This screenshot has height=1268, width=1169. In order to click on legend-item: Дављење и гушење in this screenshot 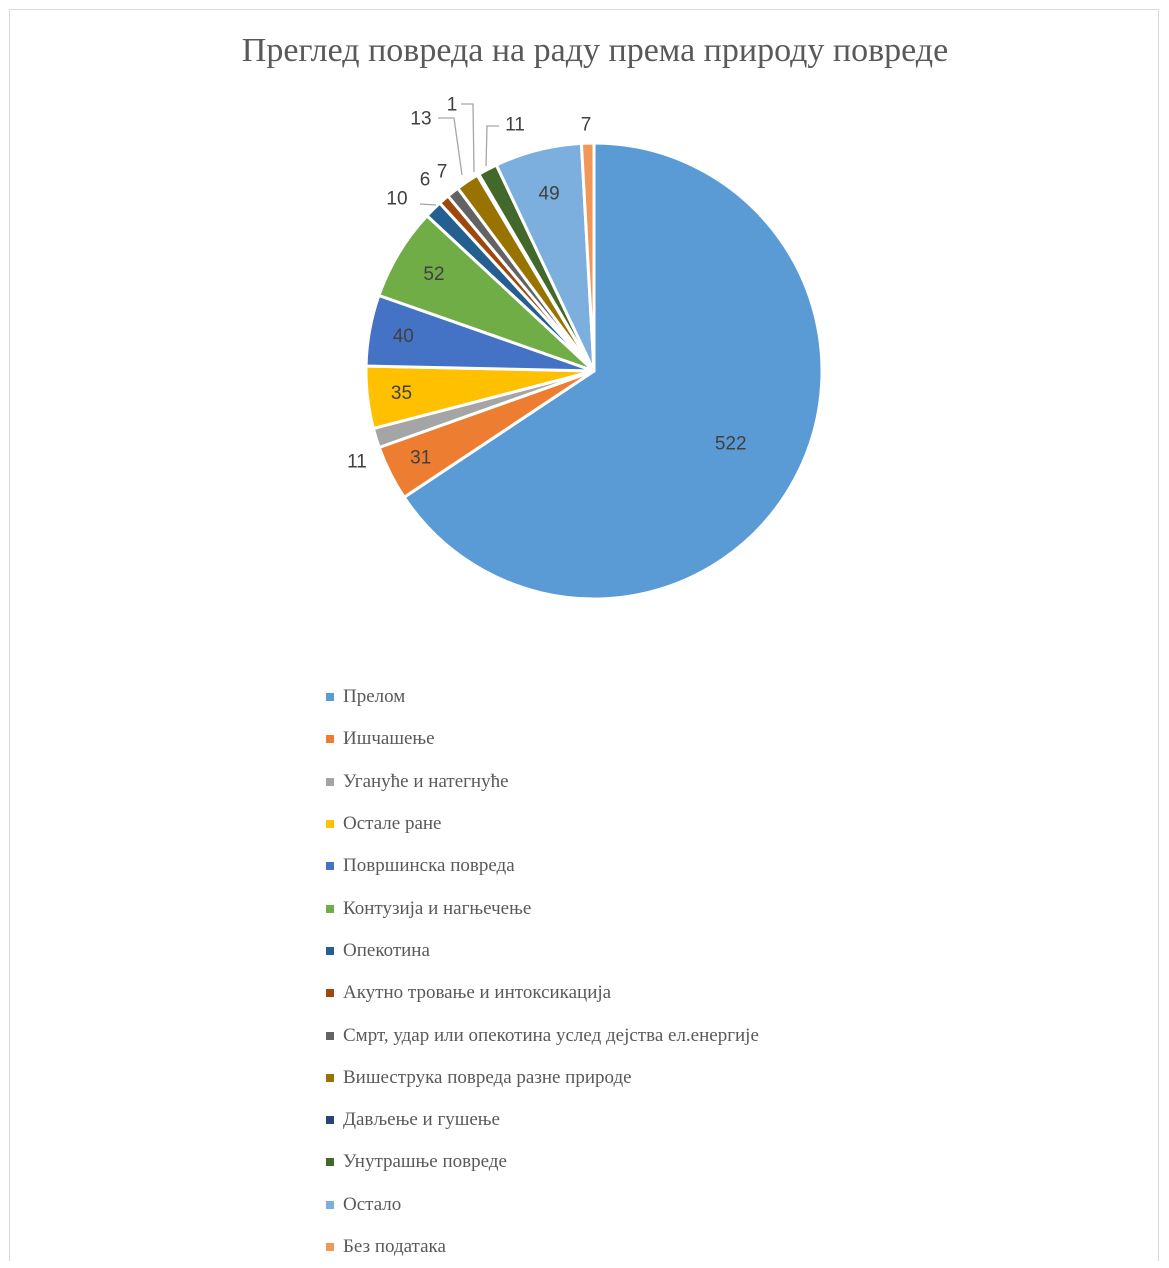, I will do `click(542, 1120)`.